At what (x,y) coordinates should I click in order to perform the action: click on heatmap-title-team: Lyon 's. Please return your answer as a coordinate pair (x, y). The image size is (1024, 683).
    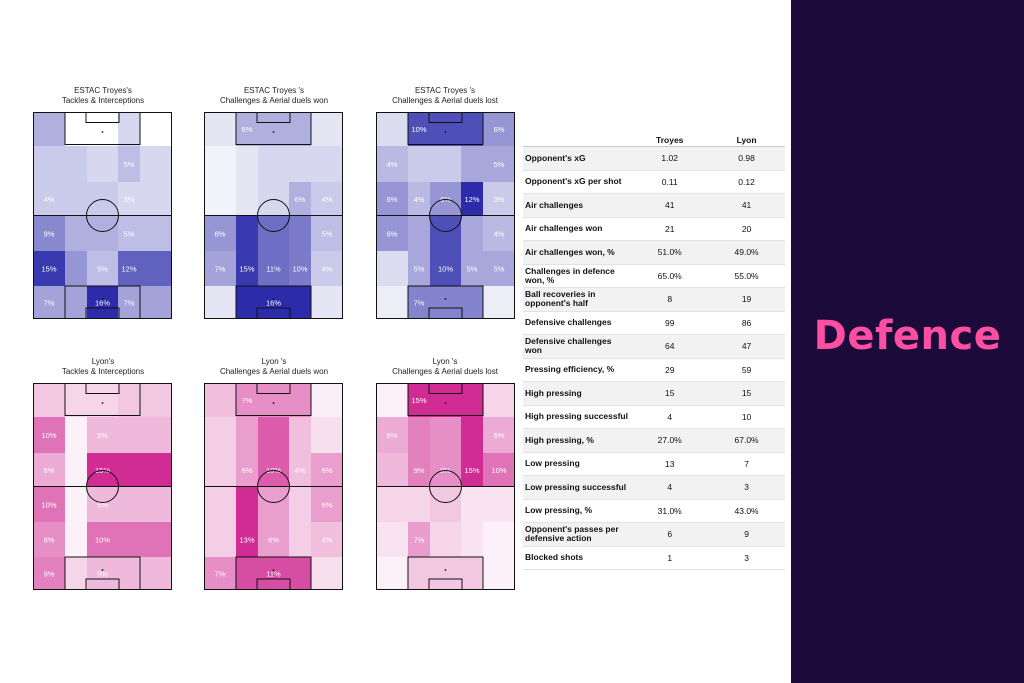
    Looking at the image, I should click on (274, 361).